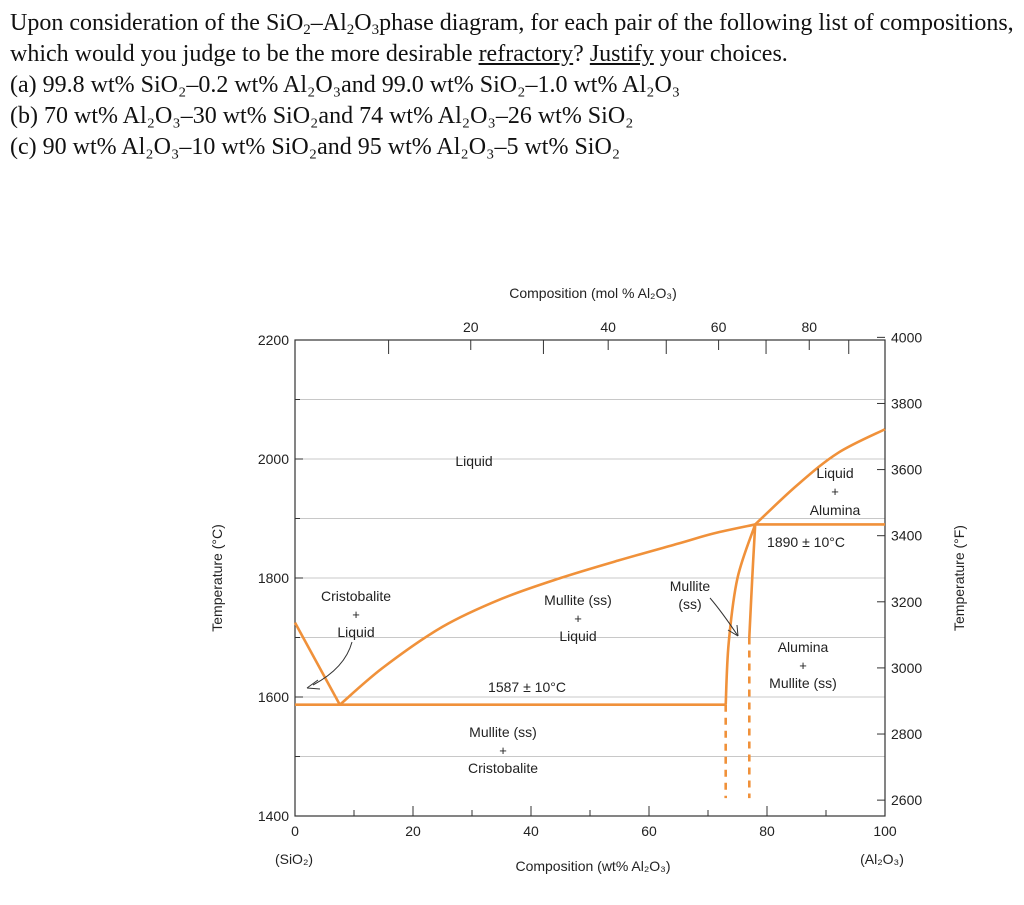 The image size is (1024, 905). What do you see at coordinates (217, 578) in the screenshot?
I see `left-axis-title: Temperature (°C)` at bounding box center [217, 578].